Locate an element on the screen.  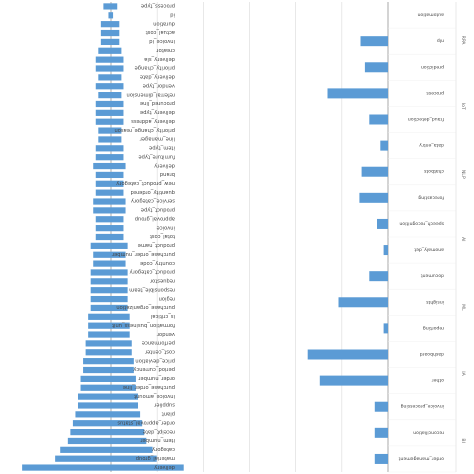
tick-label: furniture_type is located at coordinates (156, 156).